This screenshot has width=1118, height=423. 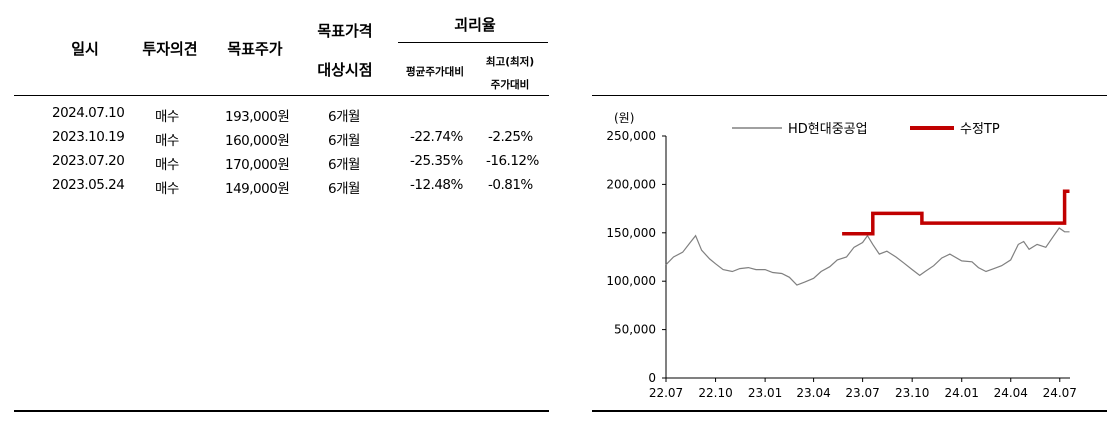 I want to click on stock-price-line, so click(x=867, y=256).